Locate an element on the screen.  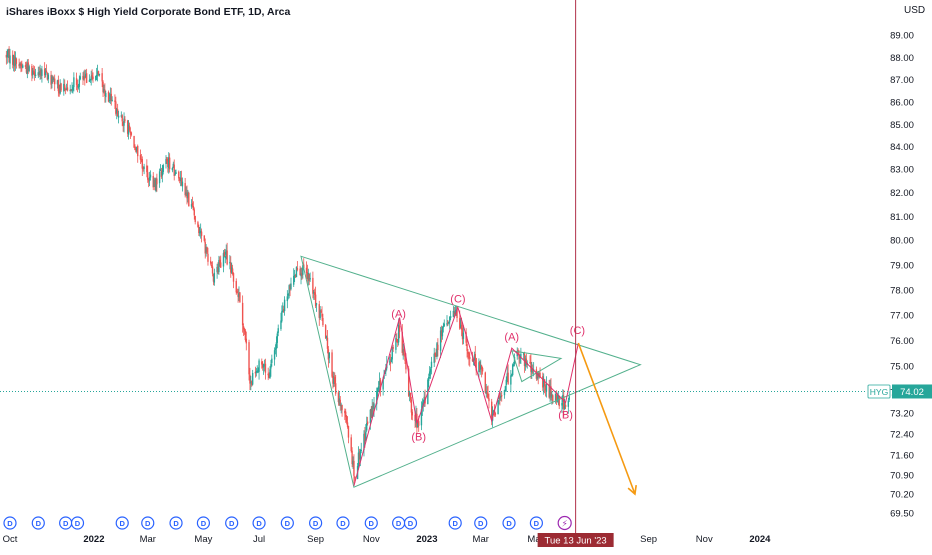
event-flash-marker: ⚡ is located at coordinates (564, 523).